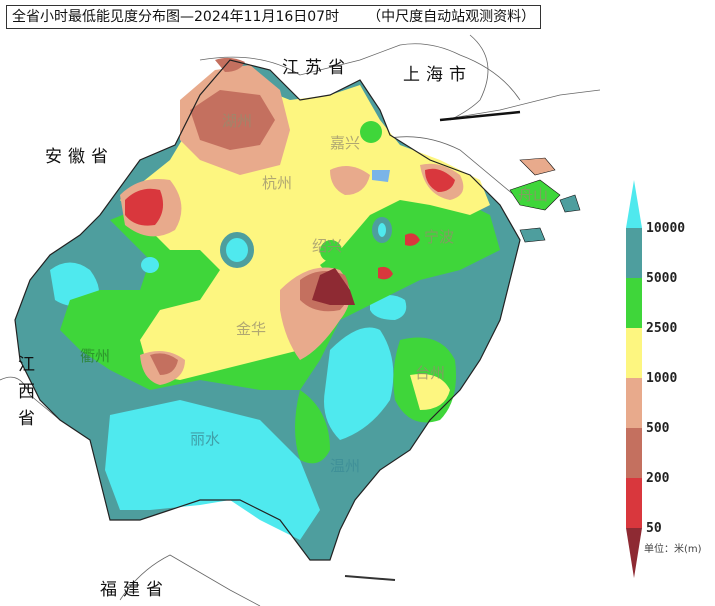 The image size is (715, 606). Describe the element at coordinates (251, 329) in the screenshot. I see `city-jinhua: 金华` at that location.